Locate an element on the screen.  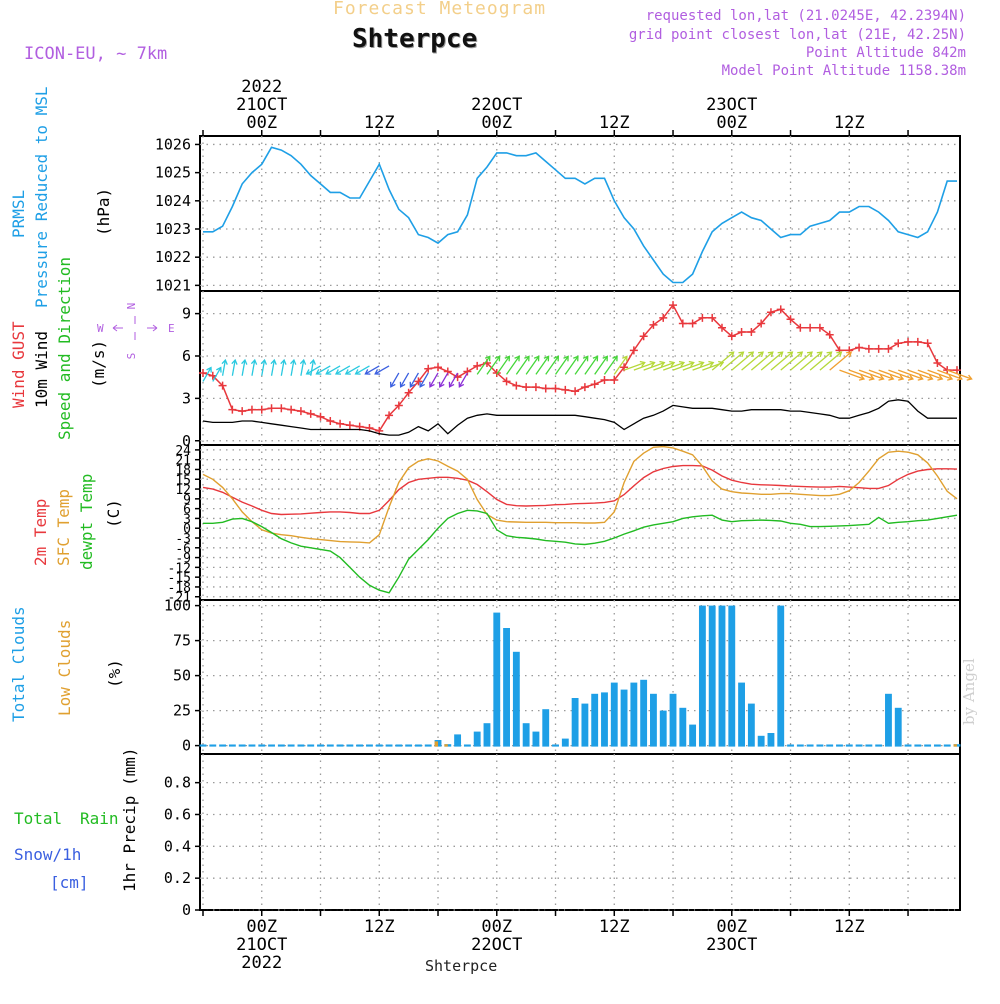
time-label-bottom: 00Z is located at coordinates (731, 927).